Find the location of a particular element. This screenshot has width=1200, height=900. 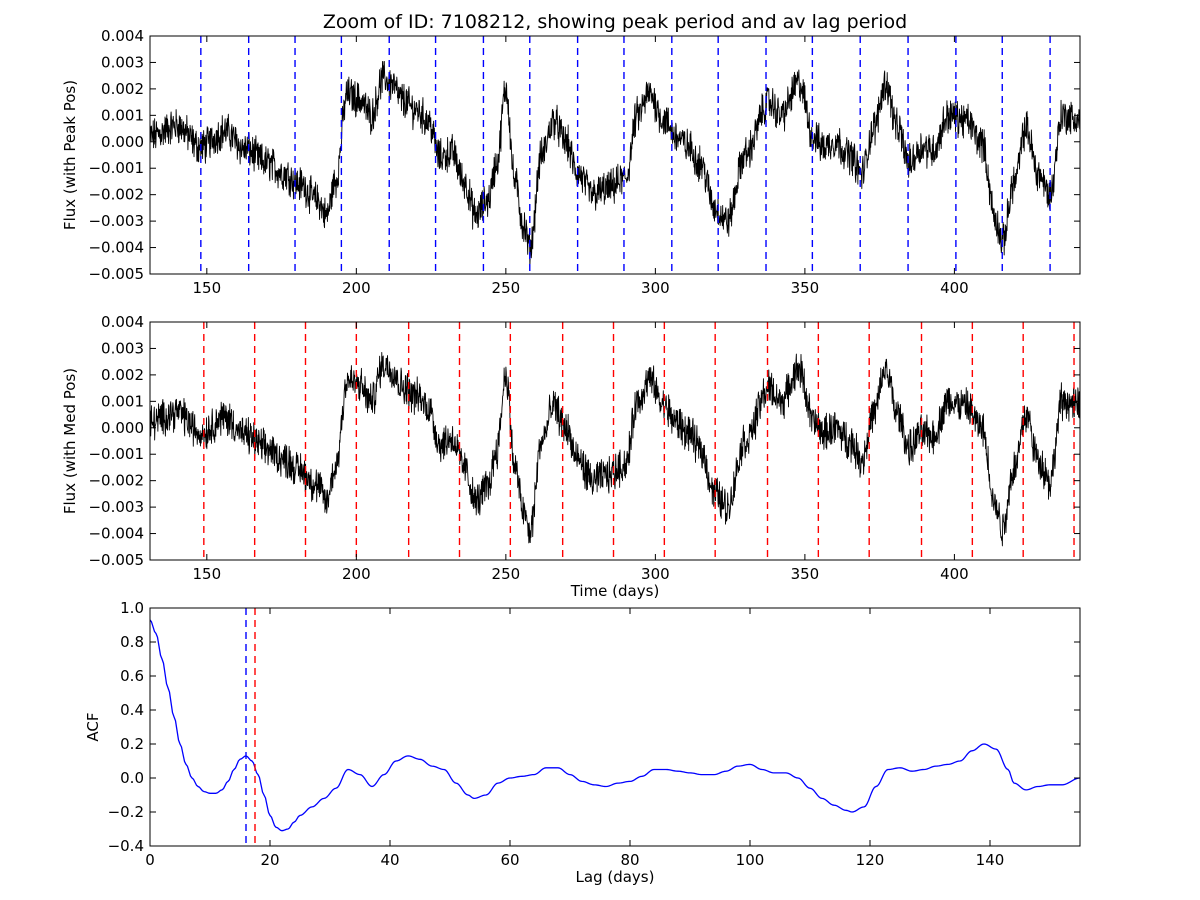

med-pos-x-tick-label: 200 is located at coordinates (356, 574).